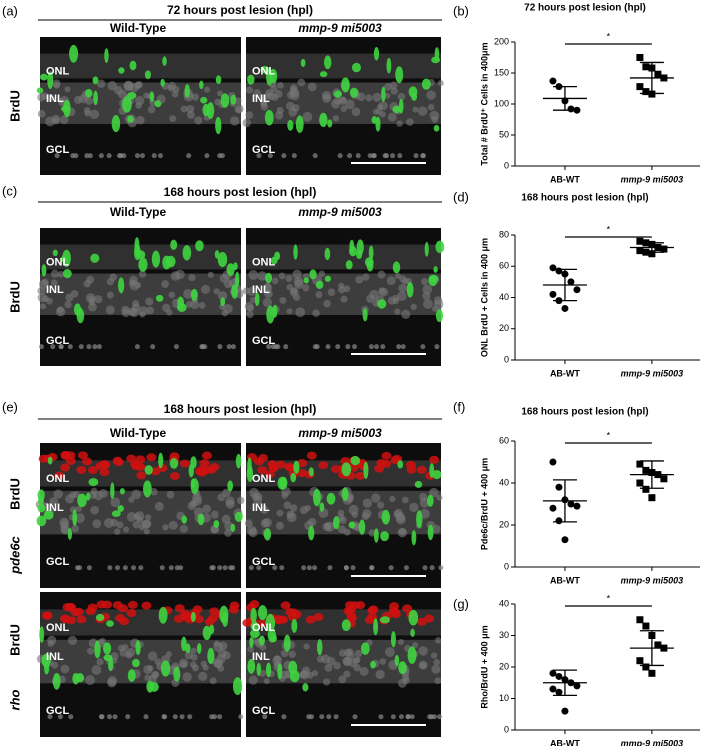  Describe the element at coordinates (138, 28) in the screenshot. I see `column-label: Wild-Type` at that location.